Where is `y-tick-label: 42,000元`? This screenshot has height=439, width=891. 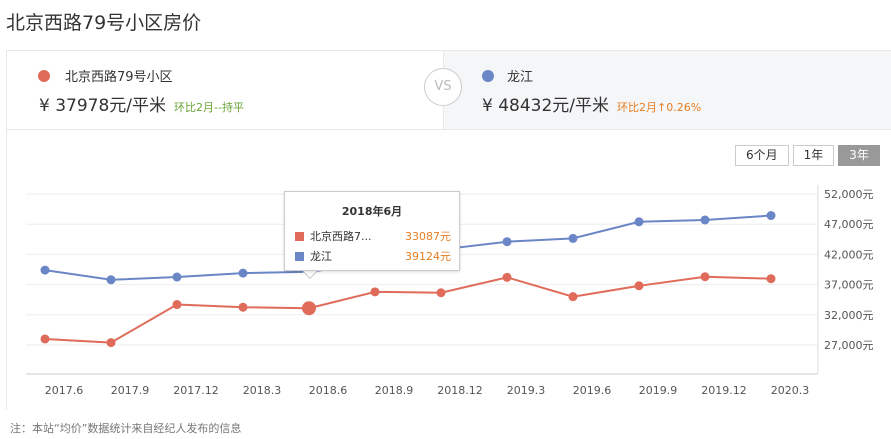
y-tick-label: 42,000元 is located at coordinates (849, 254).